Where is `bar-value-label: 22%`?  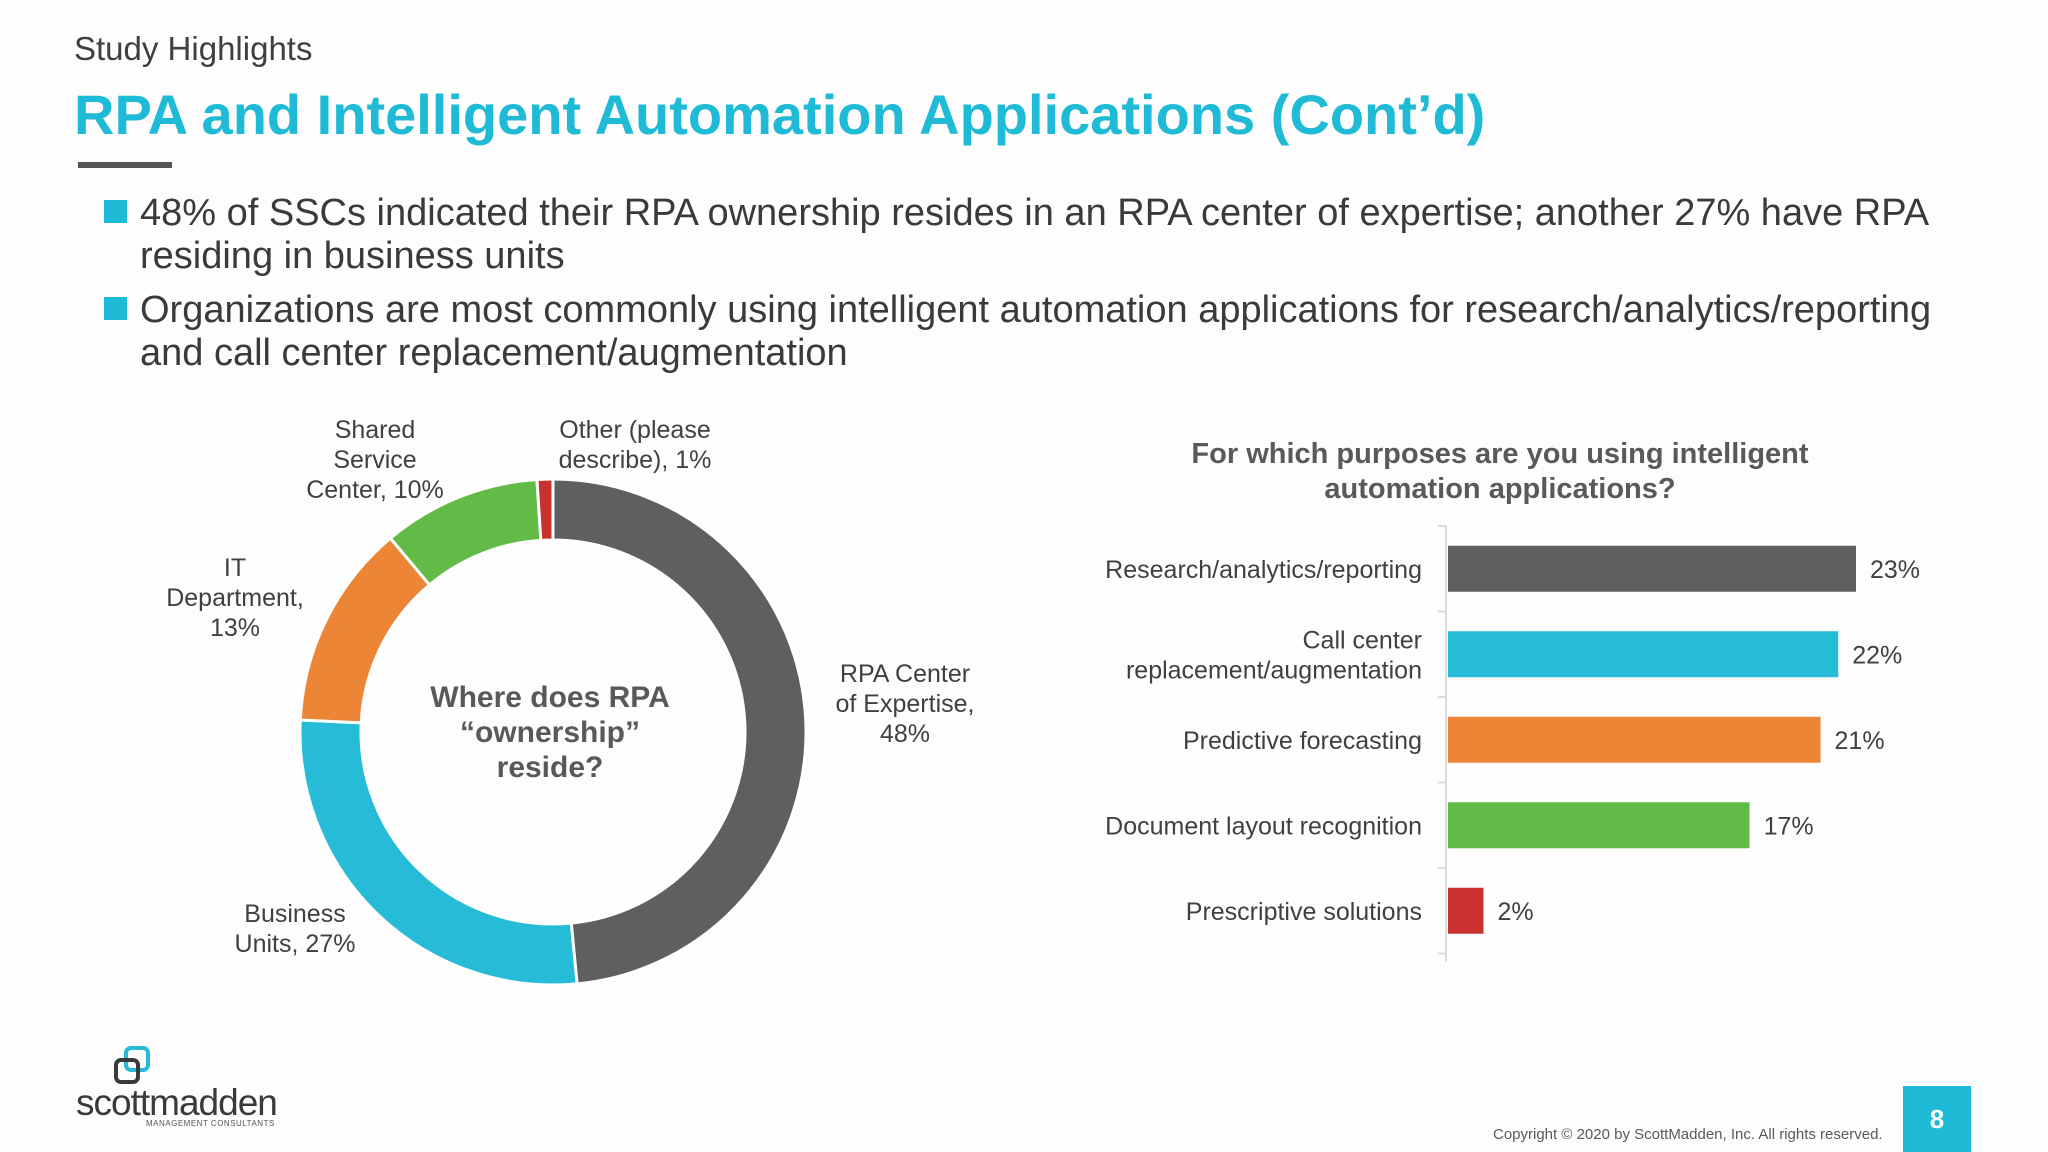
bar-value-label: 22% is located at coordinates (1877, 655).